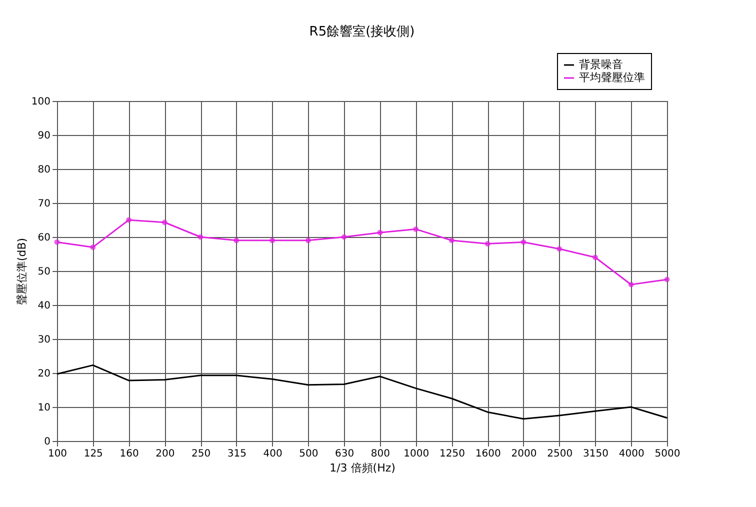 Image resolution: width=756 pixels, height=507 pixels. Describe the element at coordinates (44, 136) in the screenshot. I see `y-tick-label: 90` at that location.